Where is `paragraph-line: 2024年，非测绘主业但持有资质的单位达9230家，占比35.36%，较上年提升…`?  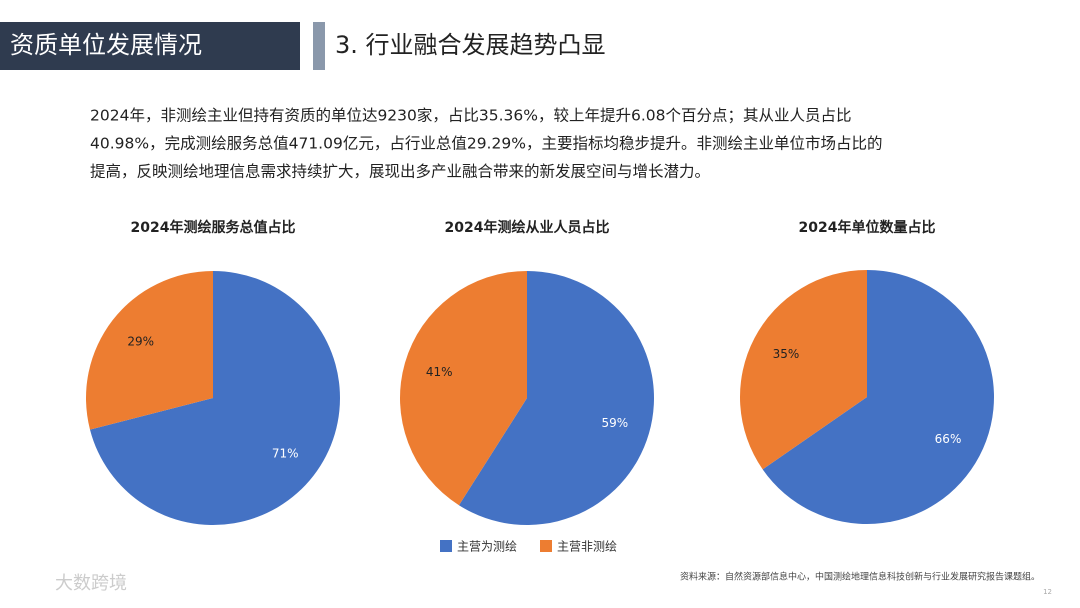
paragraph-line: 2024年，非测绘主业但持有资质的单位达9230家，占比35.36%，较上年提升… is located at coordinates (471, 116).